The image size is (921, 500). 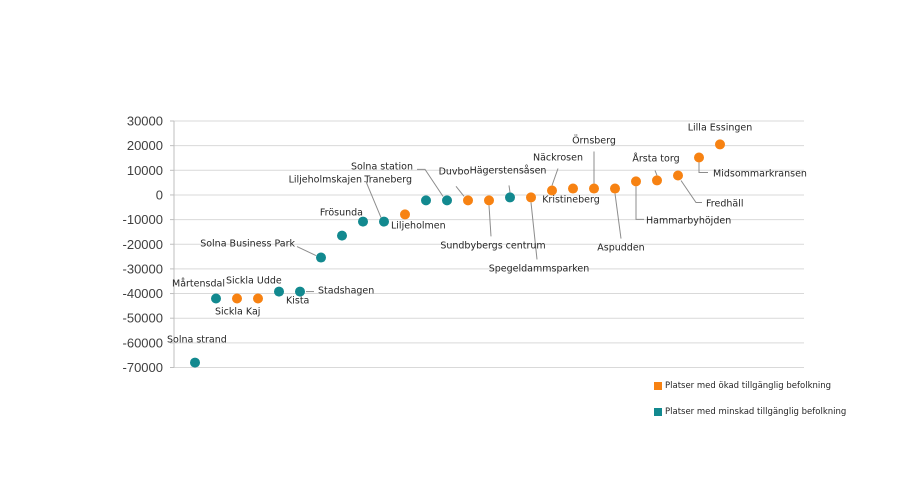 What do you see at coordinates (325, 180) in the screenshot?
I see `data-label: Liljeholmskajen` at bounding box center [325, 180].